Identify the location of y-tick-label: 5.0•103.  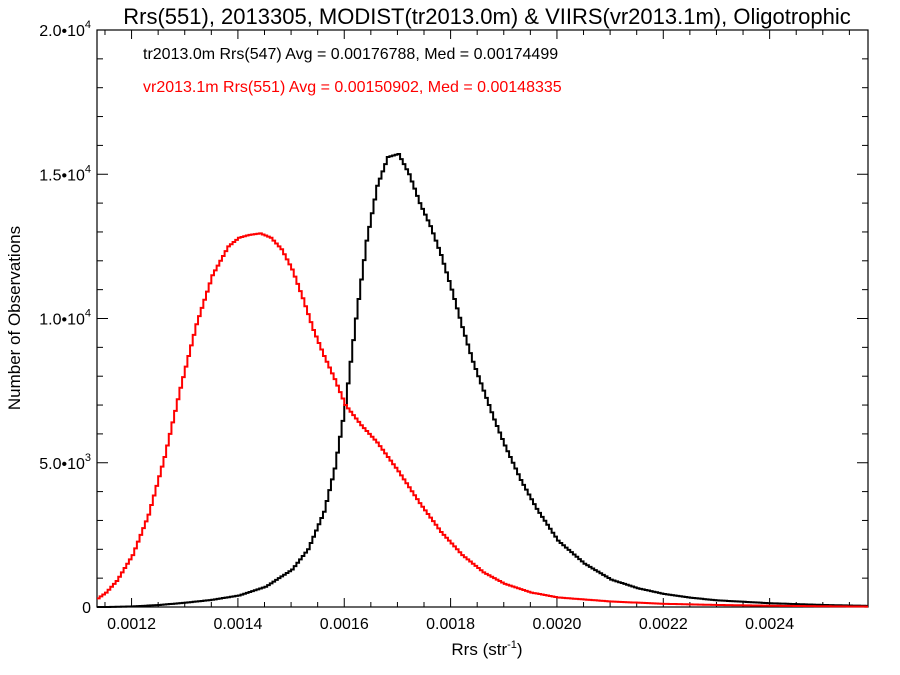
(65, 462).